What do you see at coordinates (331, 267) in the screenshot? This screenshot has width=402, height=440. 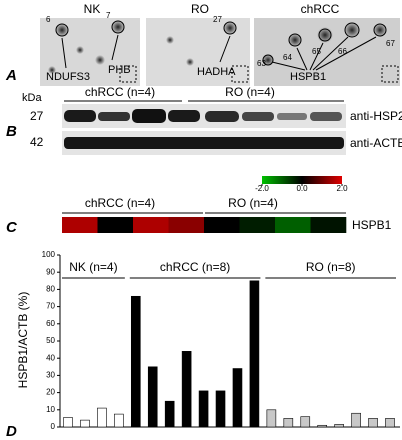 I see `group-label: RO (n=8)` at bounding box center [331, 267].